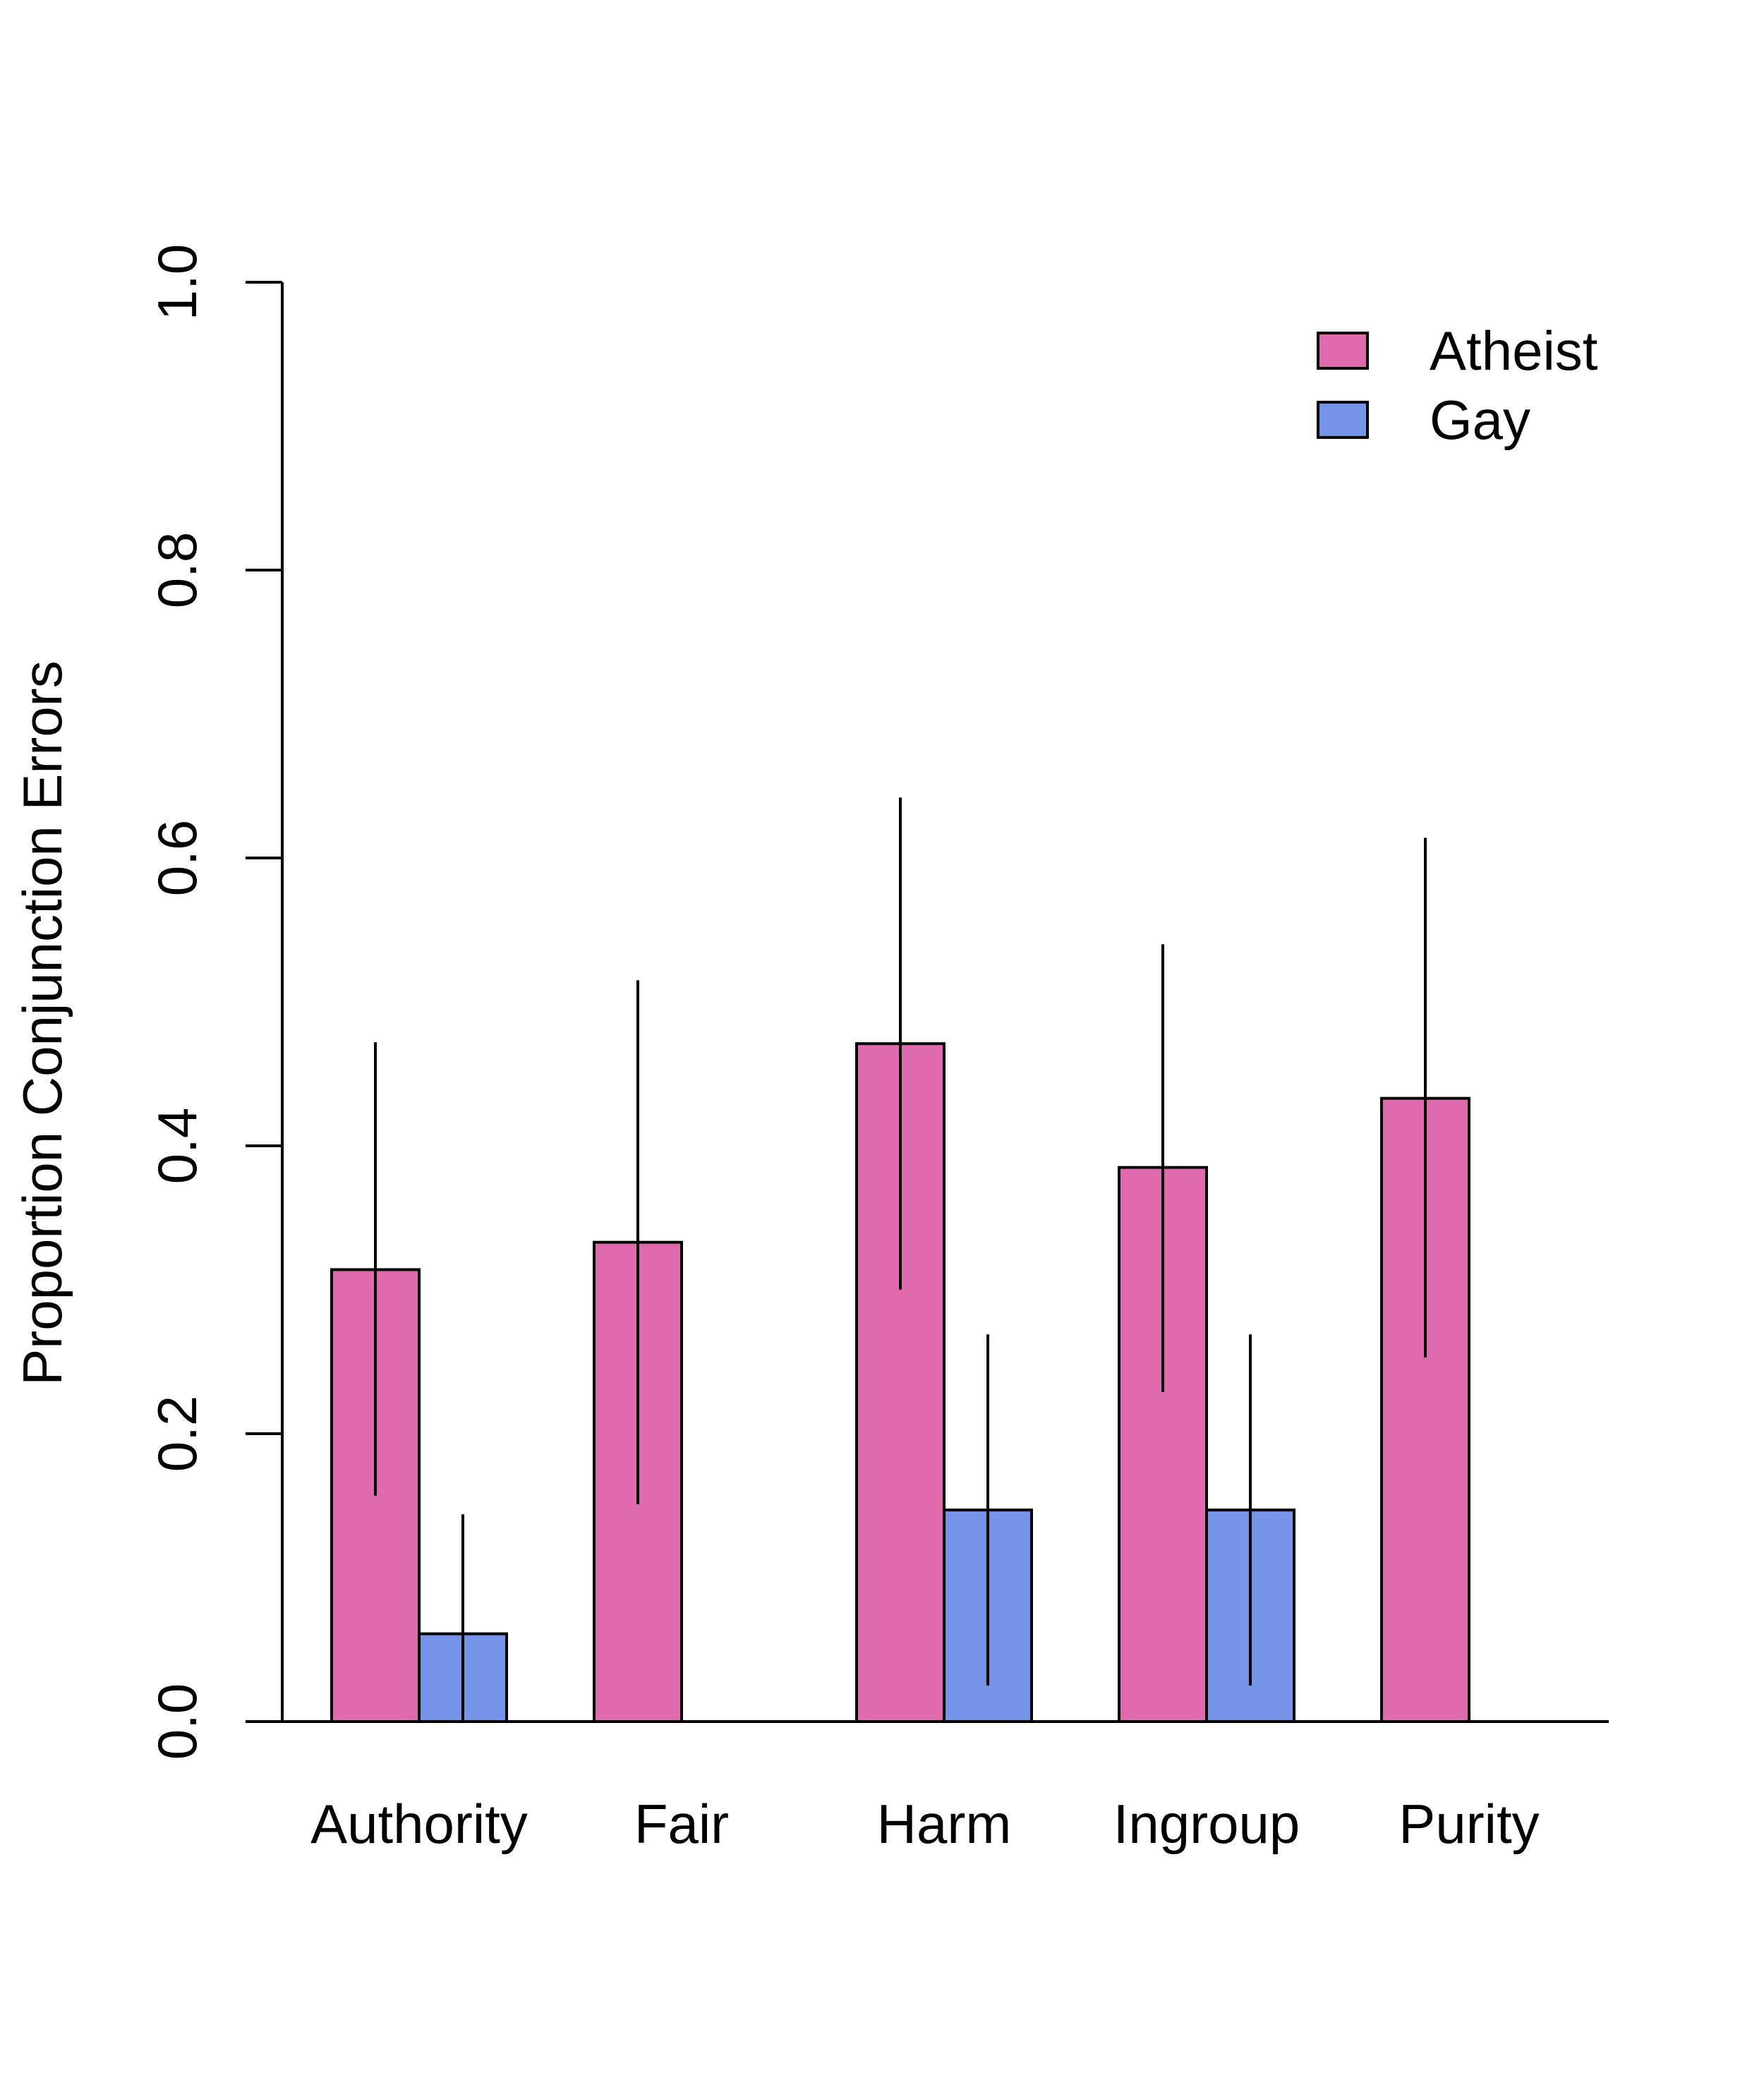 This screenshot has width=1764, height=2092. Describe the element at coordinates (177, 1722) in the screenshot. I see `y-tick-label: 0.0` at that location.